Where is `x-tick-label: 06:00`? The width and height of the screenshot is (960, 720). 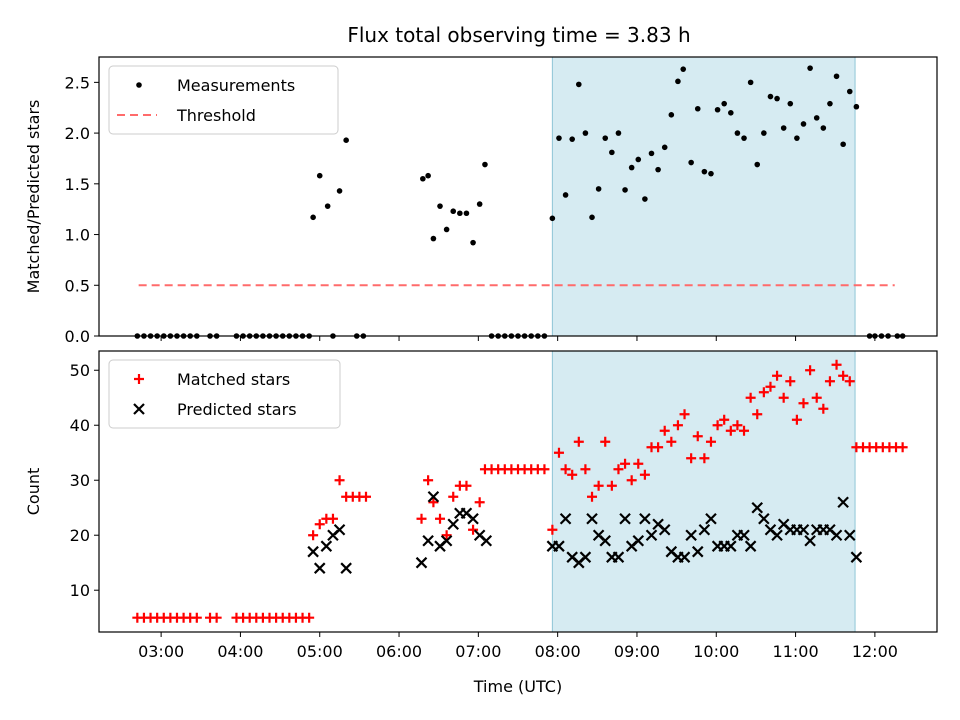 x-tick-label: 06:00 is located at coordinates (399, 651).